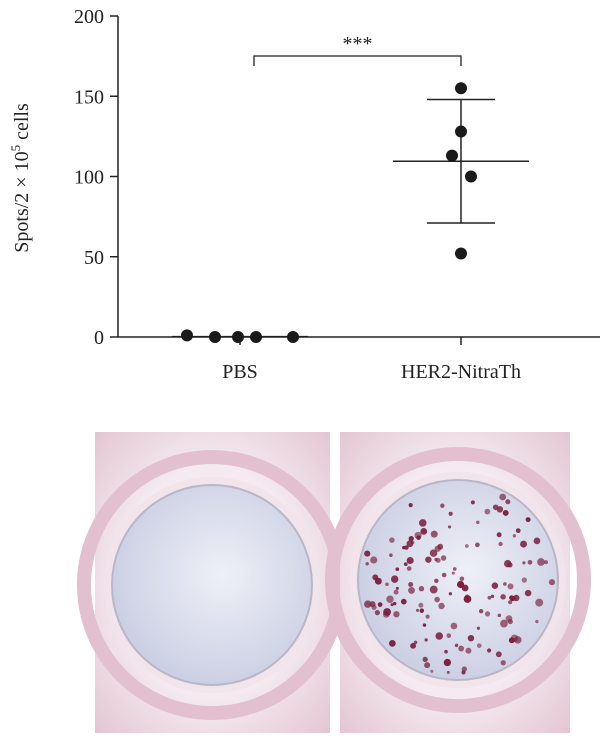 This screenshot has height=738, width=600. I want to click on y-tick-label: 100, so click(89, 178).